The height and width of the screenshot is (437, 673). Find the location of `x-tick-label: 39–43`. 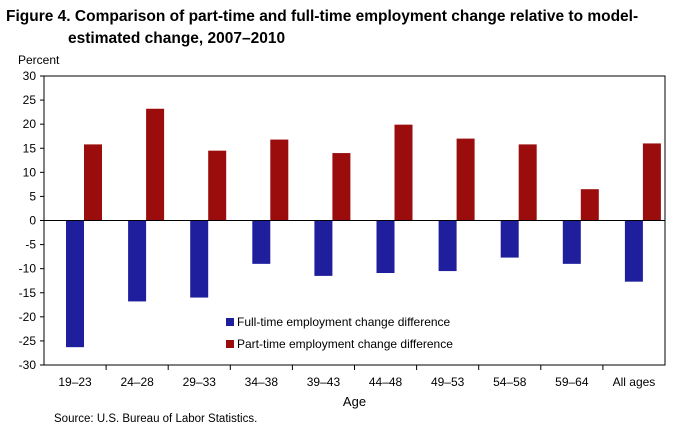

x-tick-label: 39–43 is located at coordinates (324, 382).